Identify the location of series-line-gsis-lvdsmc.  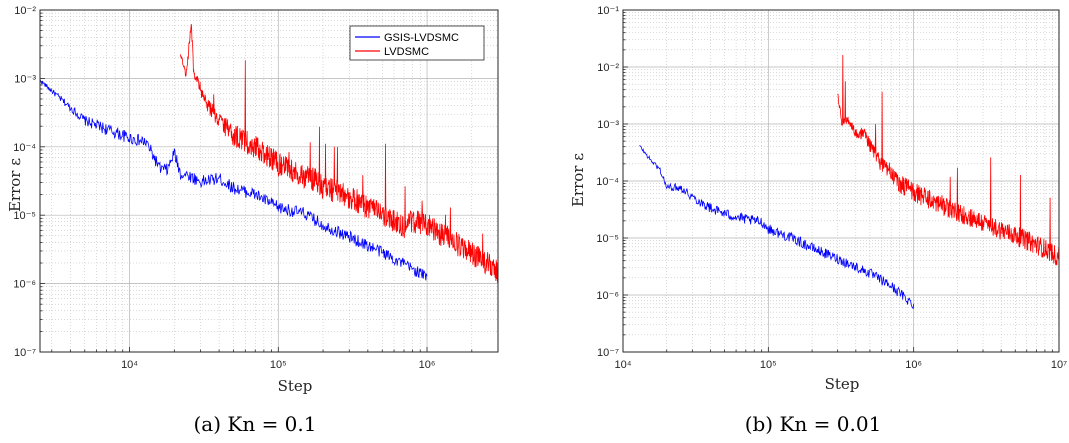
(777, 227).